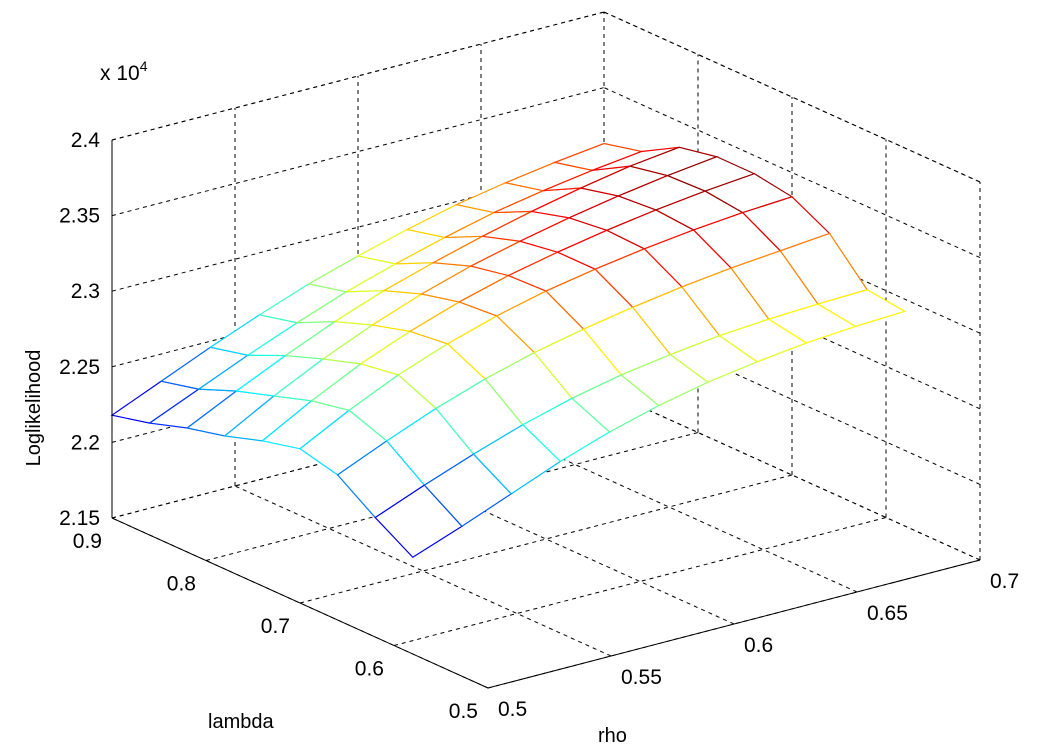 The width and height of the screenshot is (1042, 753). Describe the element at coordinates (463, 711) in the screenshot. I see `y-tick-label: 0.5` at that location.